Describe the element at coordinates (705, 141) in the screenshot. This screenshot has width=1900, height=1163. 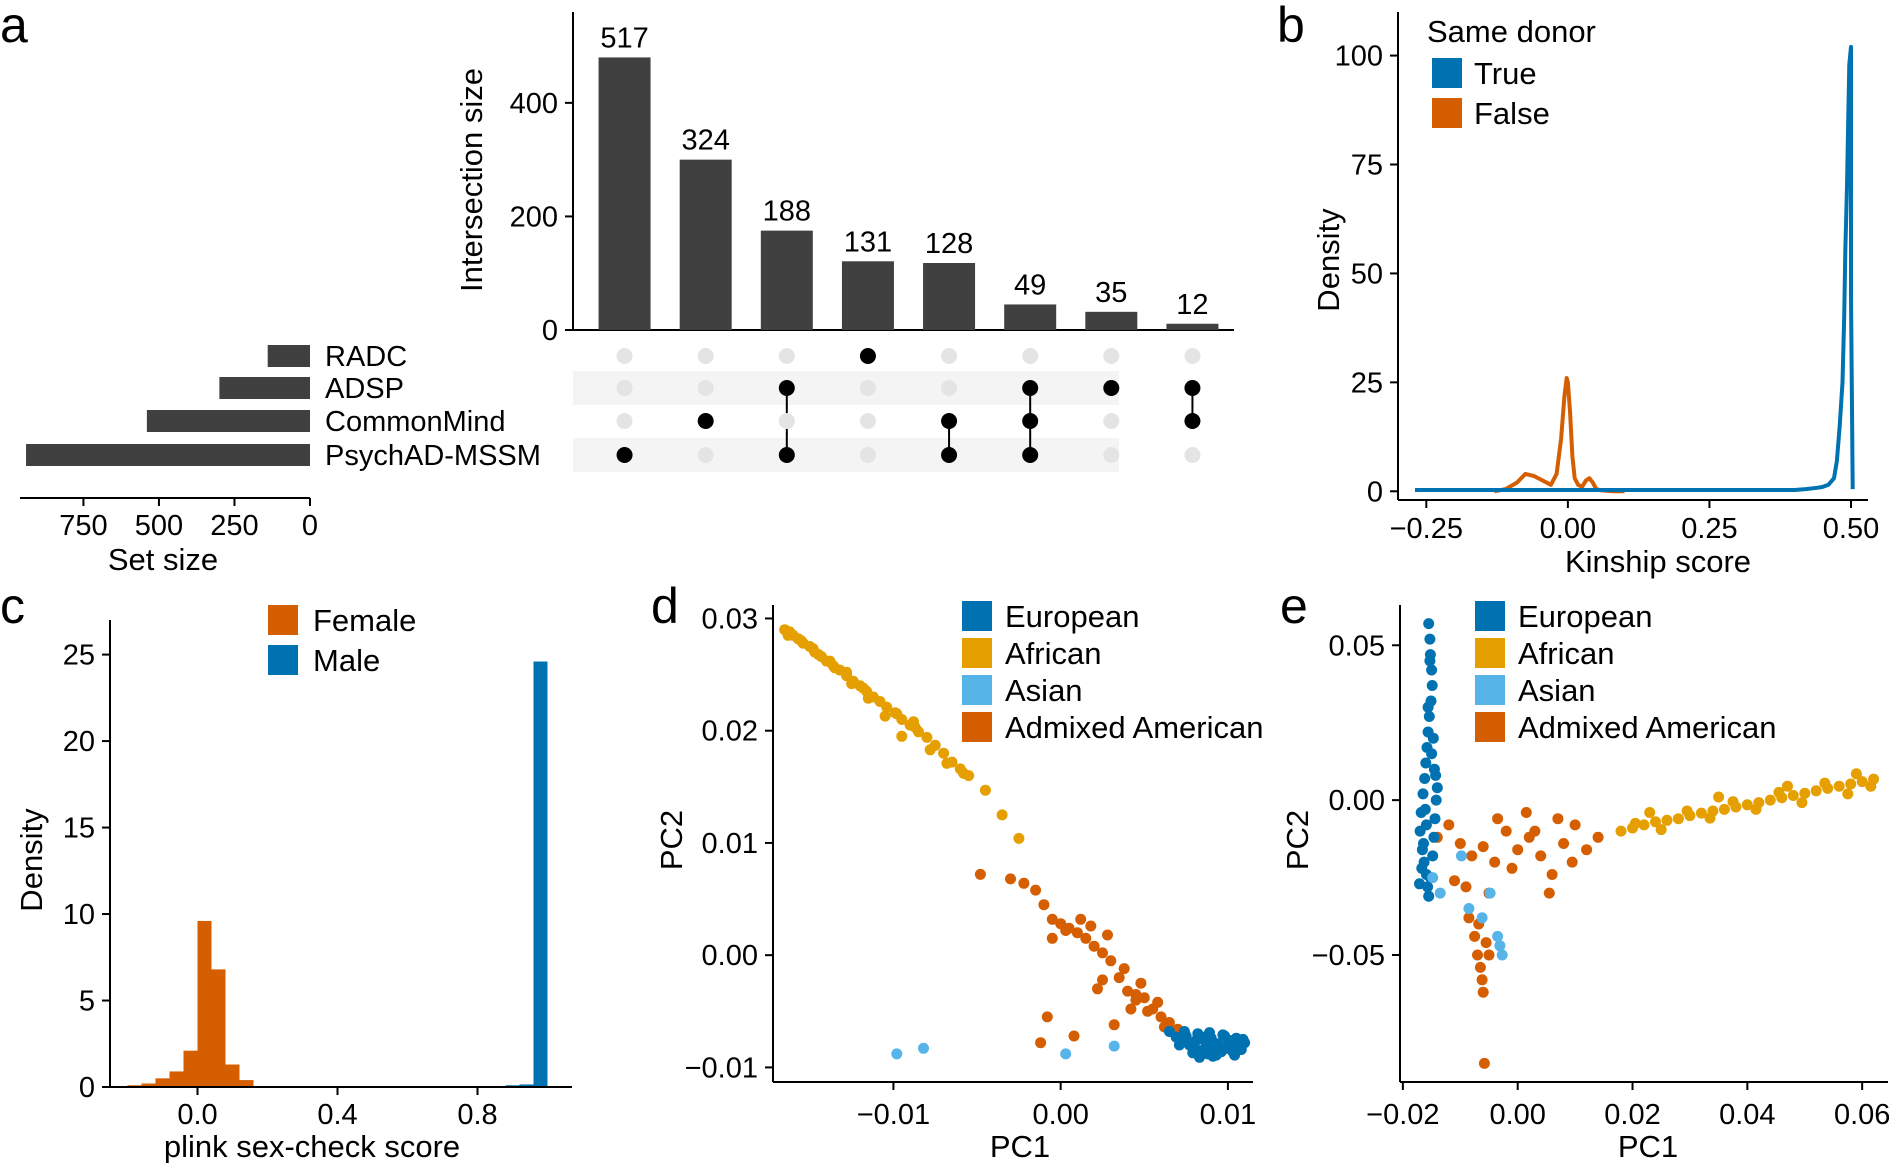
I see `intersection-bar-label: 324` at that location.